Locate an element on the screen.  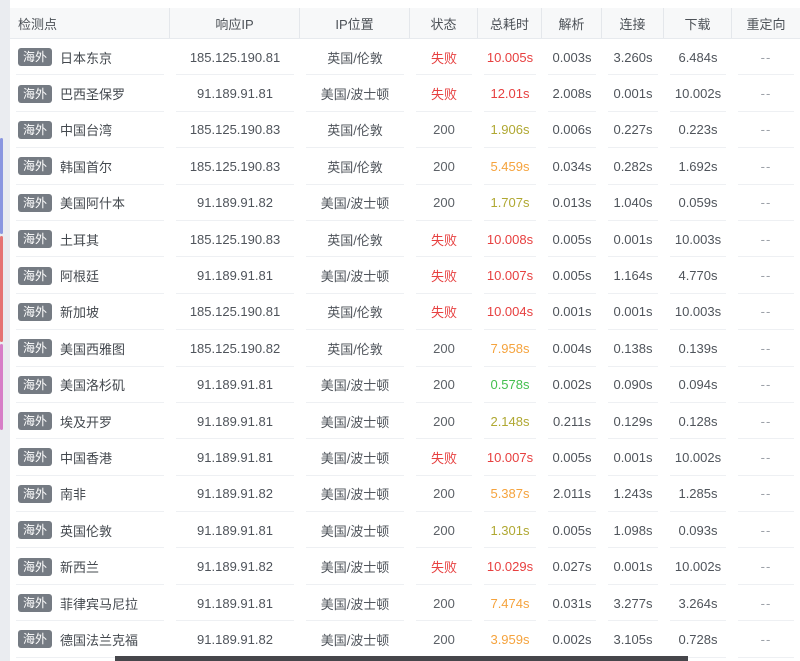
connect-cell: 1.243s is located at coordinates (633, 494).